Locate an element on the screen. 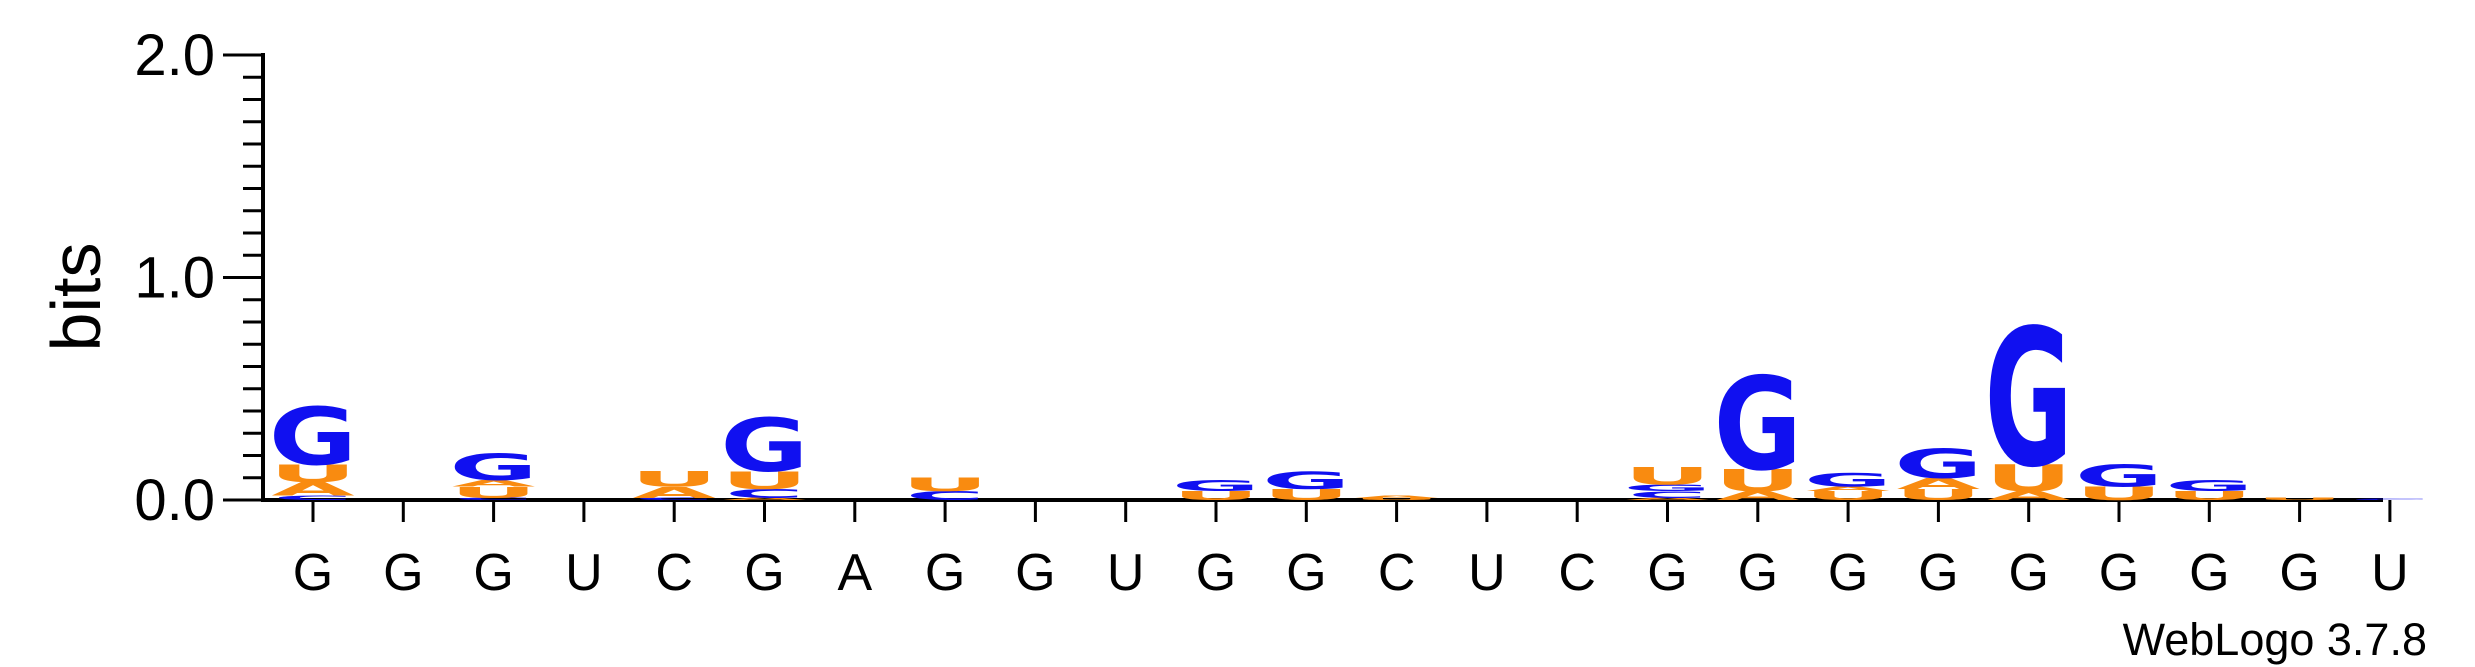 The image size is (2475, 667). y-axis: 0.0 1.0 2.0 is located at coordinates (199, 278).